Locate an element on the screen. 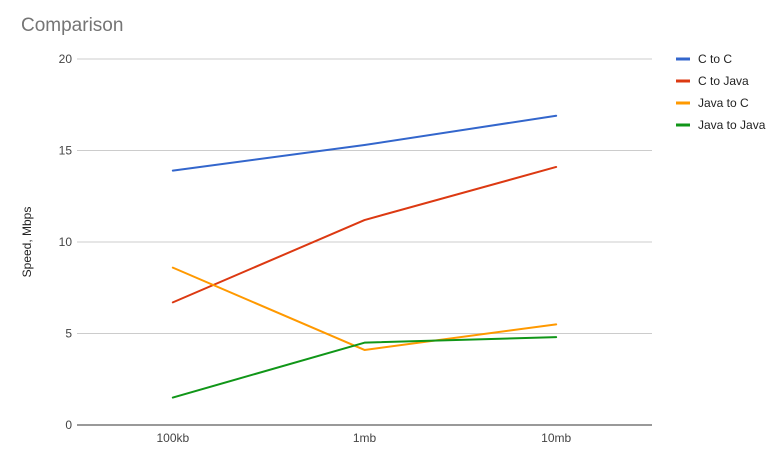  chart-title: Comparison is located at coordinates (72, 25).